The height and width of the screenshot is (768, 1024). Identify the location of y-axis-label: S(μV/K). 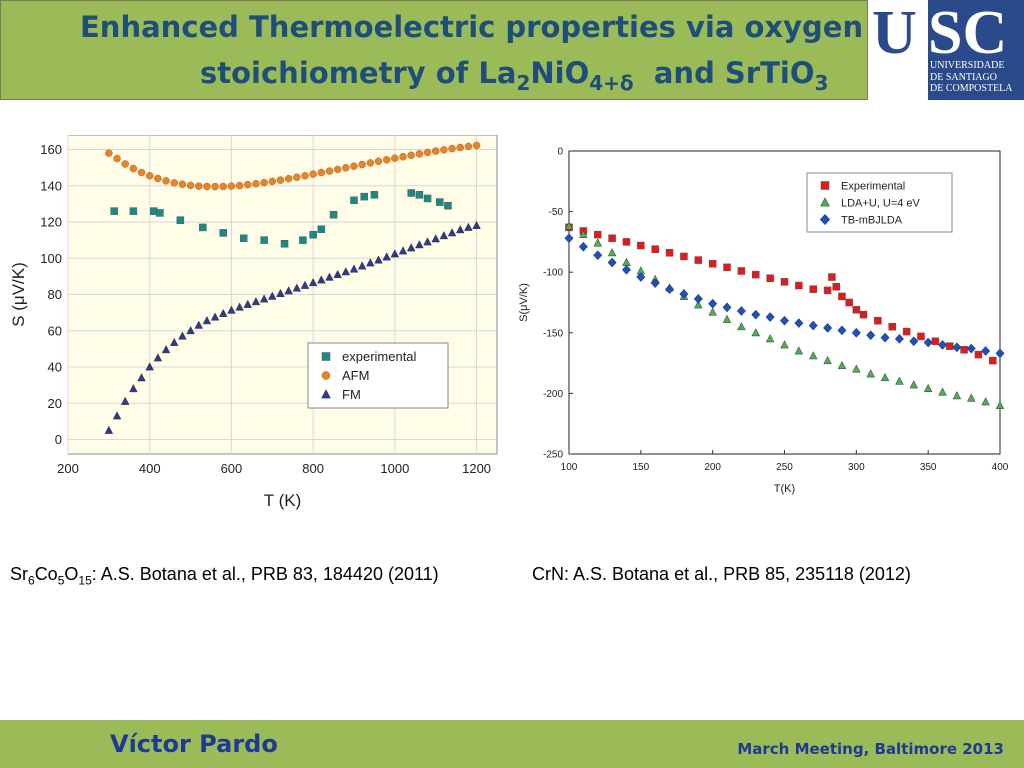
(524, 302).